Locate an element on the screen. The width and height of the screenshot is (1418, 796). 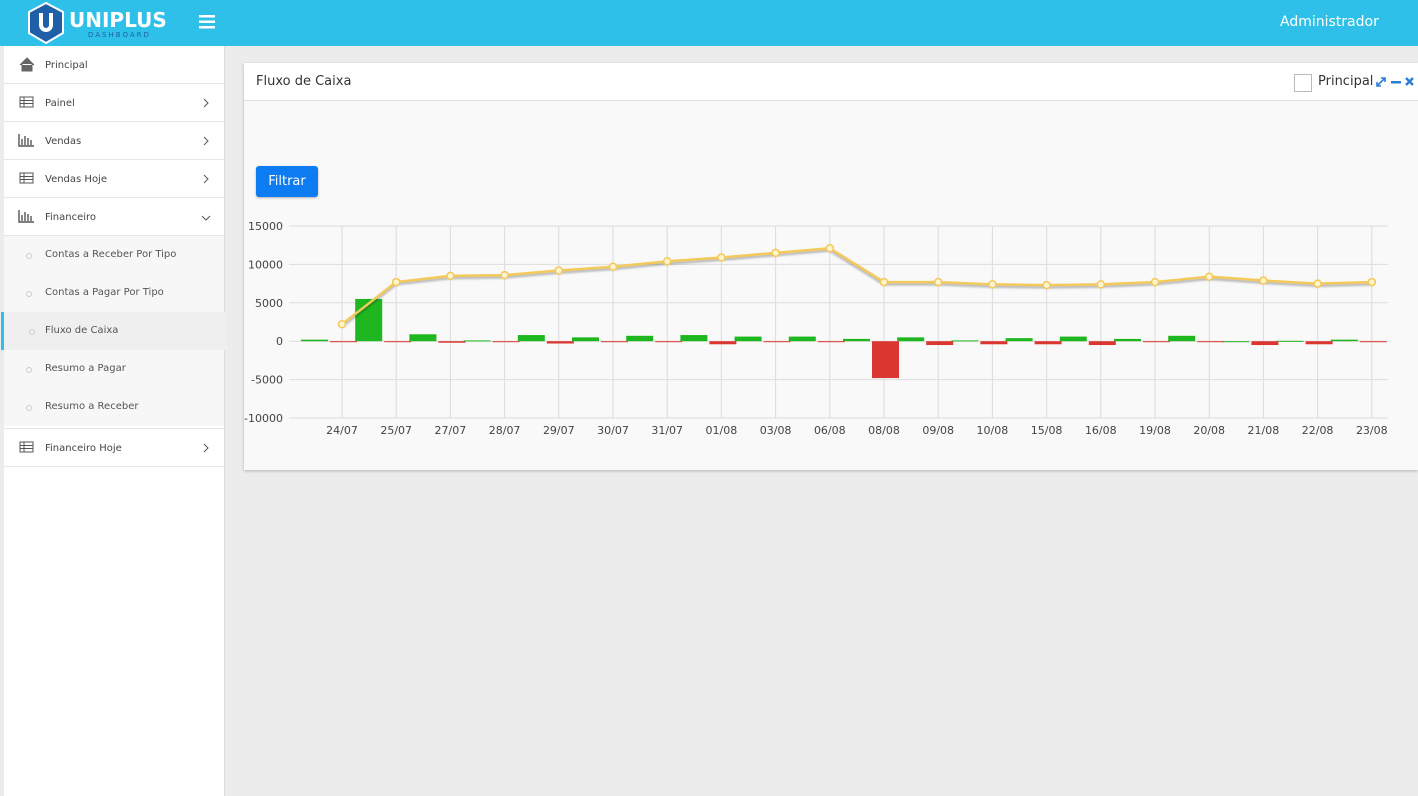
menu-toggle is located at coordinates (207, 22).